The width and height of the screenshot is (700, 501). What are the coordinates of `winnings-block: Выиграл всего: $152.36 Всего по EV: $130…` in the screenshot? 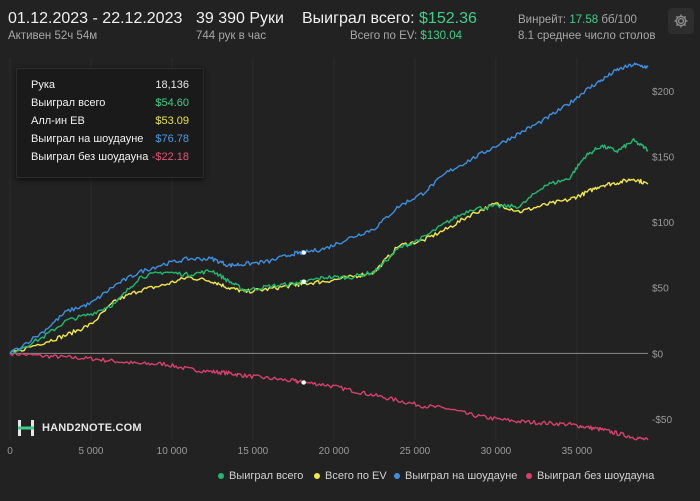 It's located at (389, 26).